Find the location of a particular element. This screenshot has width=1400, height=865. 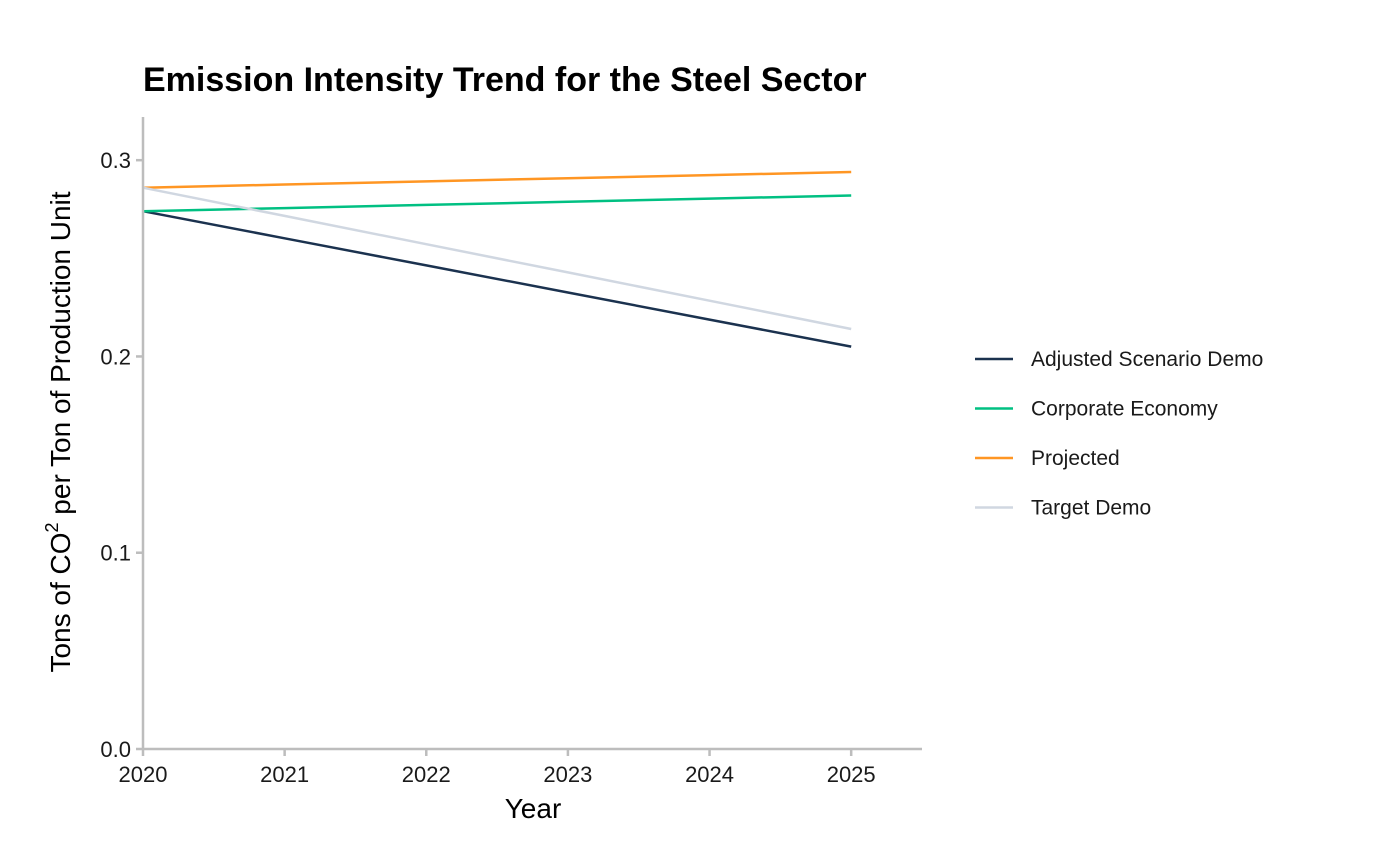

y-axis-title-prefix: Tons of CO is located at coordinates (60, 602).